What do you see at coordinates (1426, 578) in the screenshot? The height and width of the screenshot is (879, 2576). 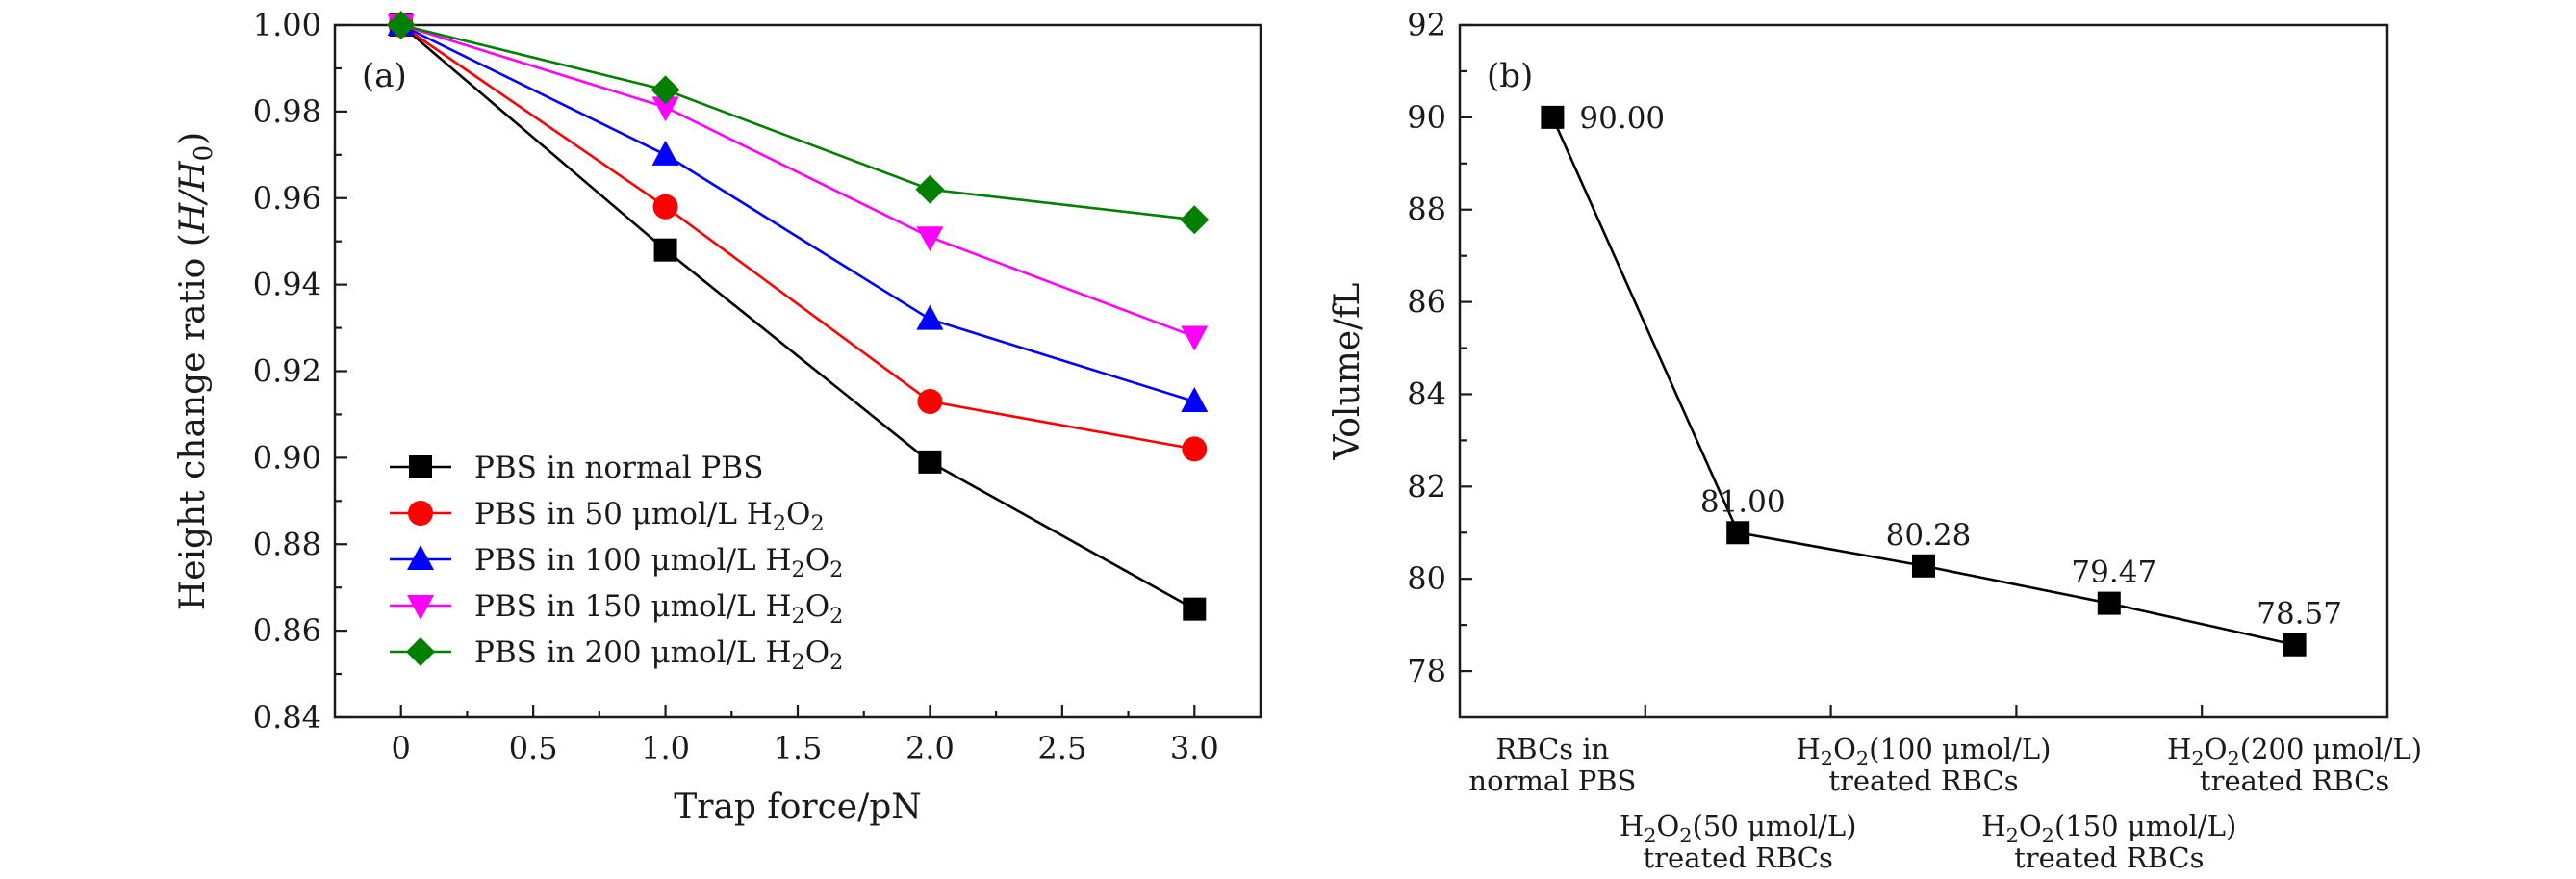 I see `y-tick-label: 80` at bounding box center [1426, 578].